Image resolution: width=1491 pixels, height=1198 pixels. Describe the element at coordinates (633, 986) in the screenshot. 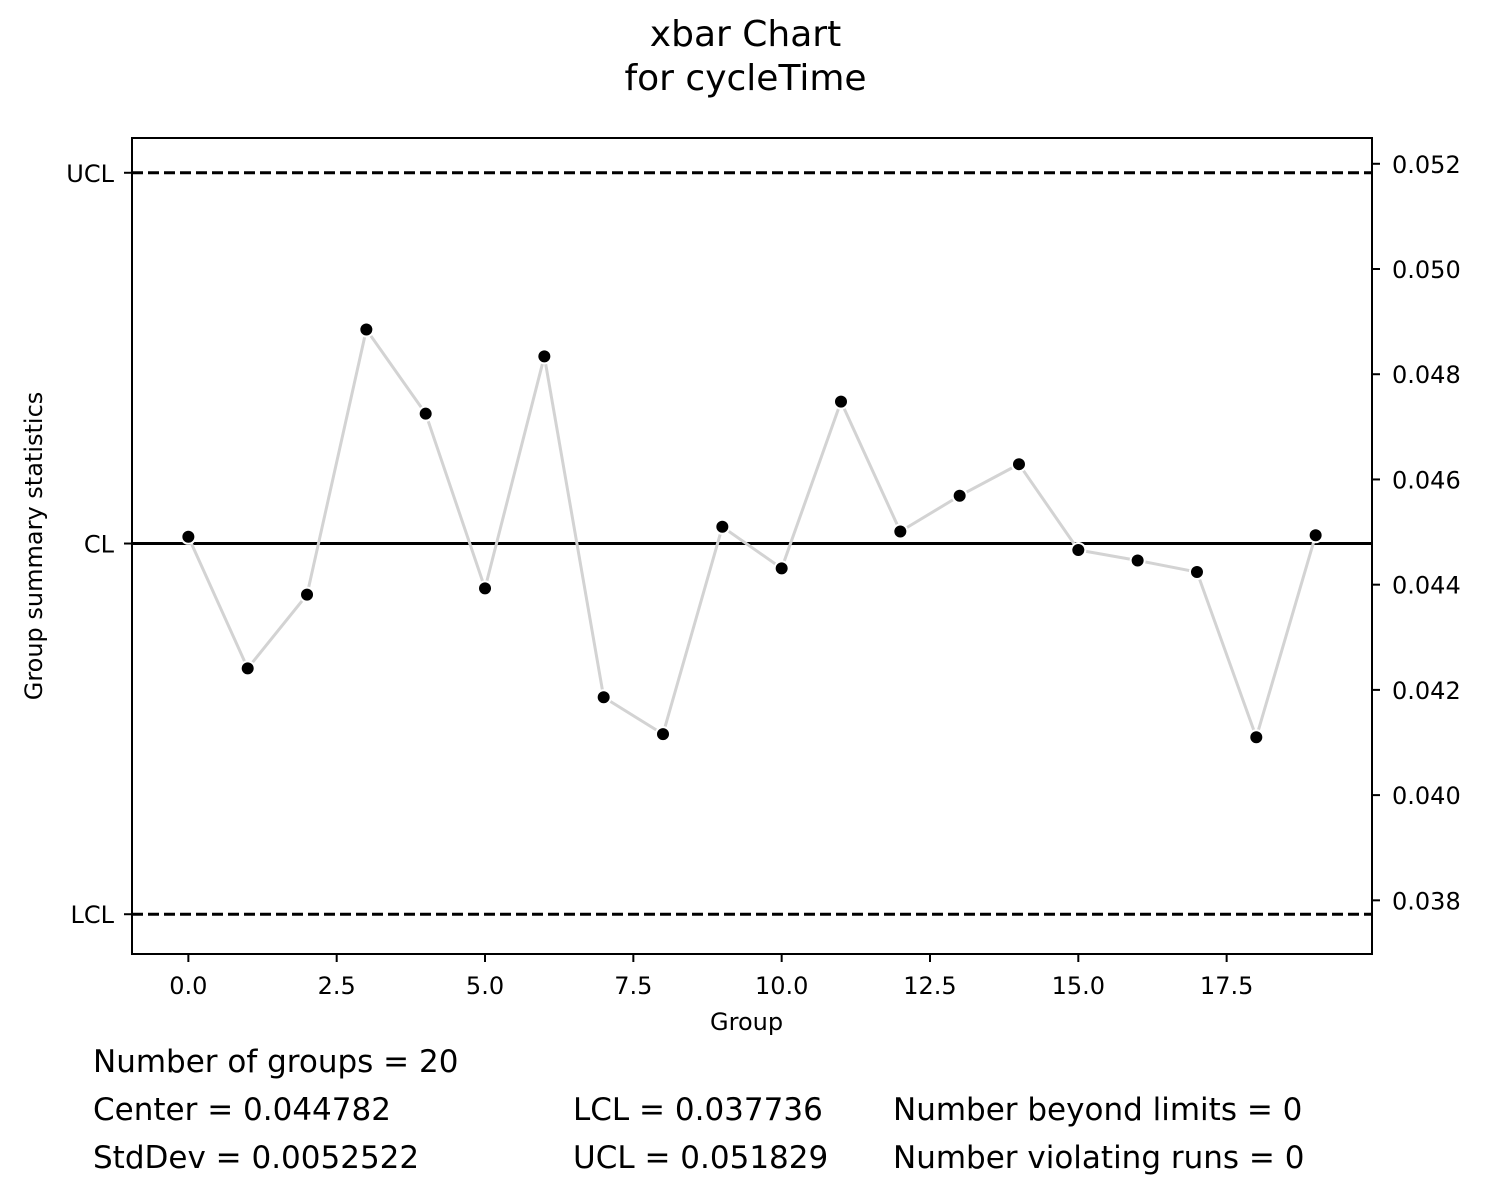

I see `x-tick-label: 7.5` at that location.